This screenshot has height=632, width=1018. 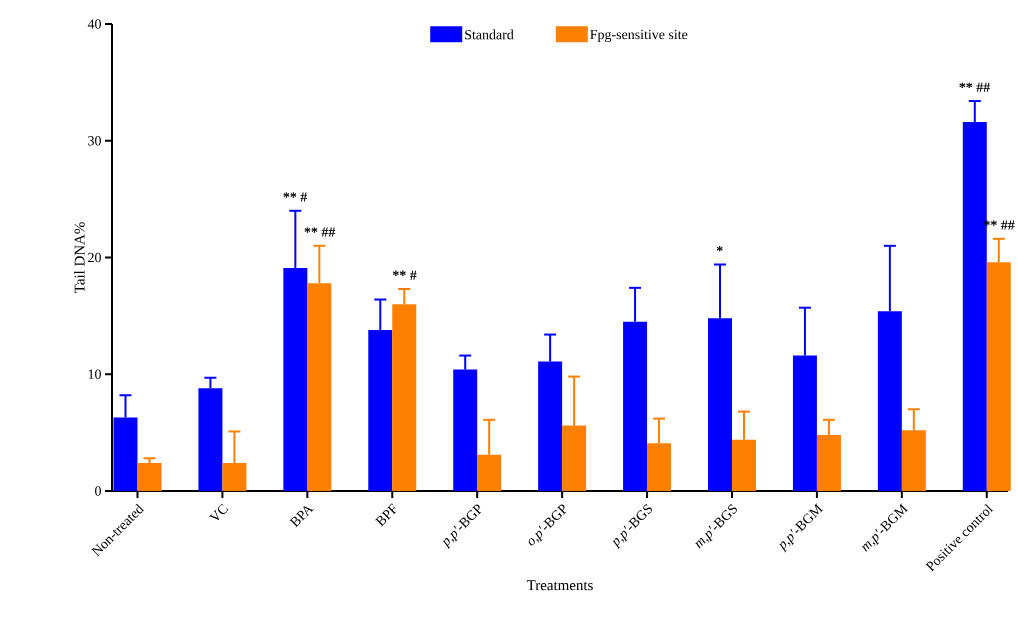 I want to click on legend-label: Fpg-sensitive site, so click(x=639, y=36).